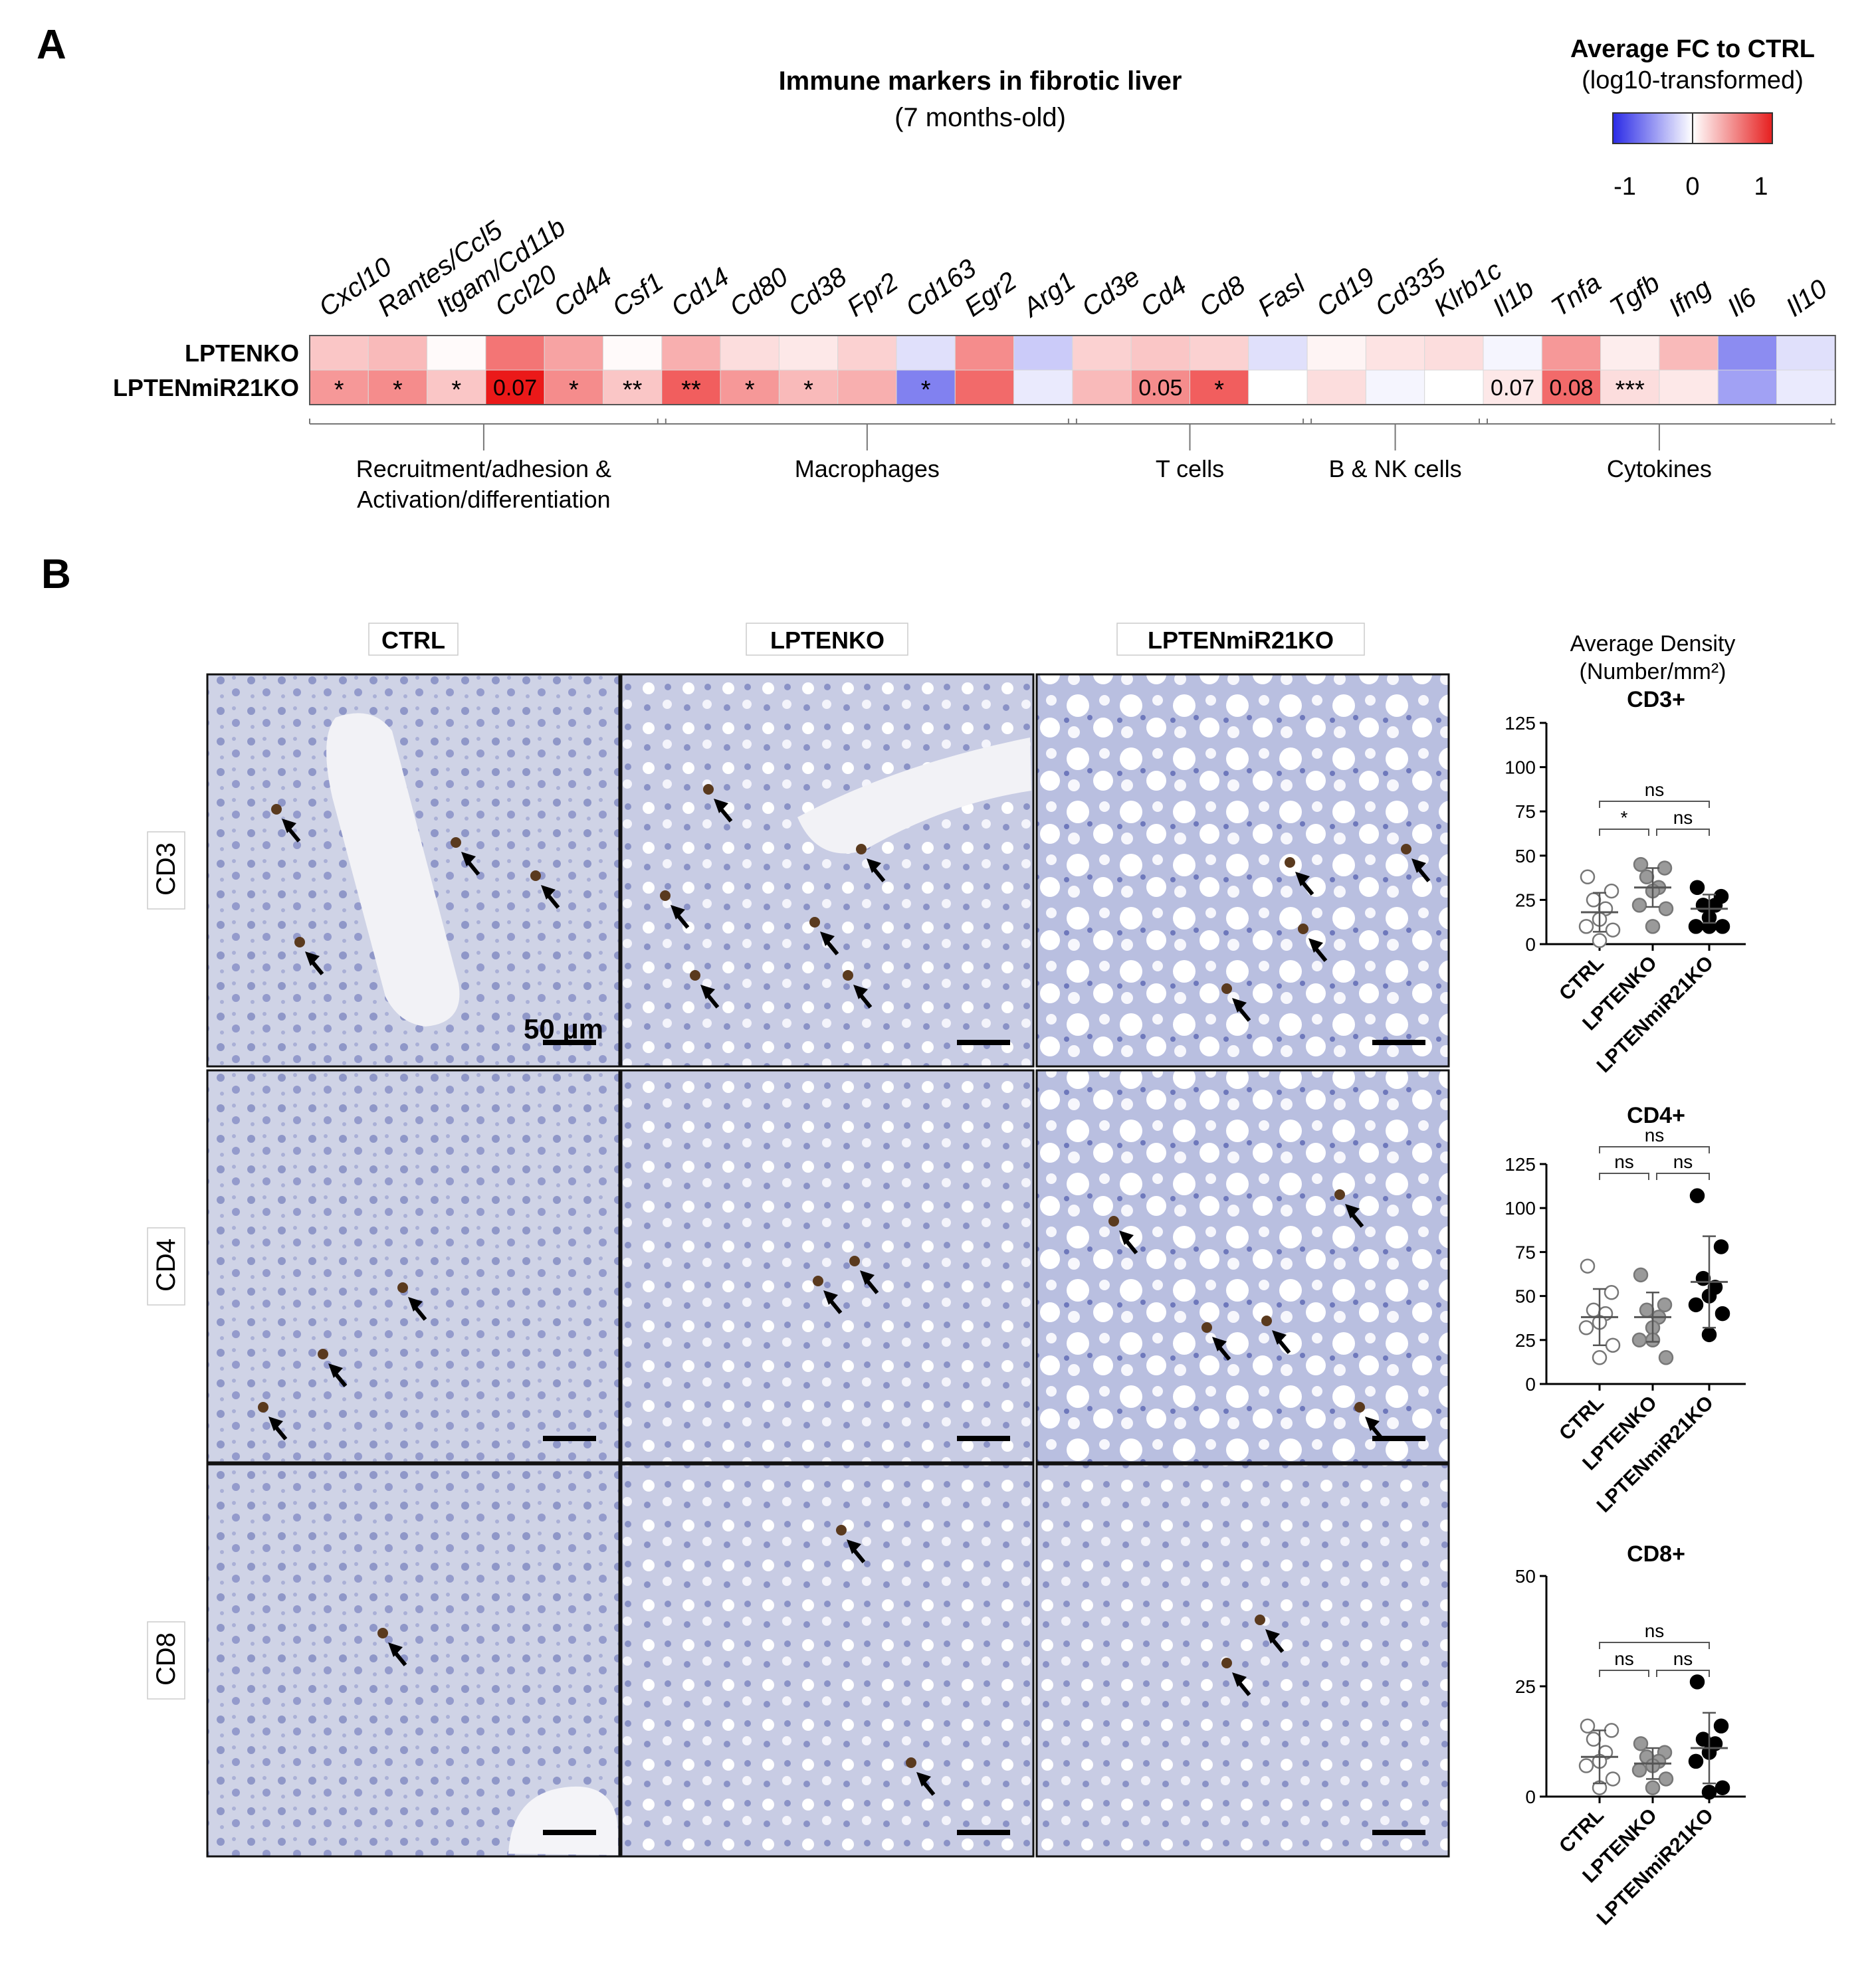 The height and width of the screenshot is (1970, 1876). What do you see at coordinates (413, 640) in the screenshot?
I see `col-header-ctrl: CTRL` at bounding box center [413, 640].